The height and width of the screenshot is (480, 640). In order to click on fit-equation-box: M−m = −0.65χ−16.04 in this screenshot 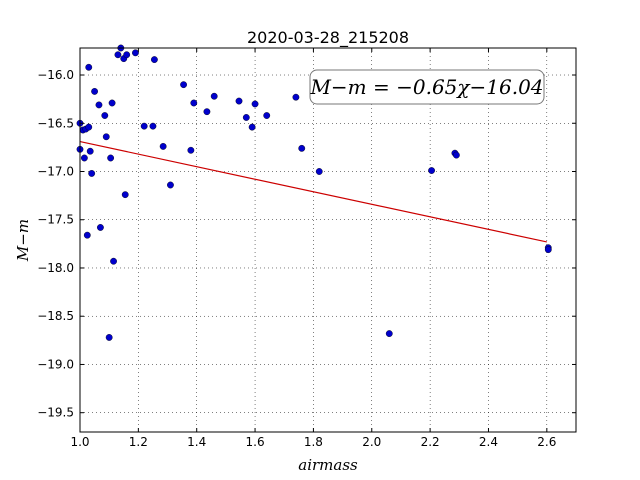, I will do `click(427, 87)`.